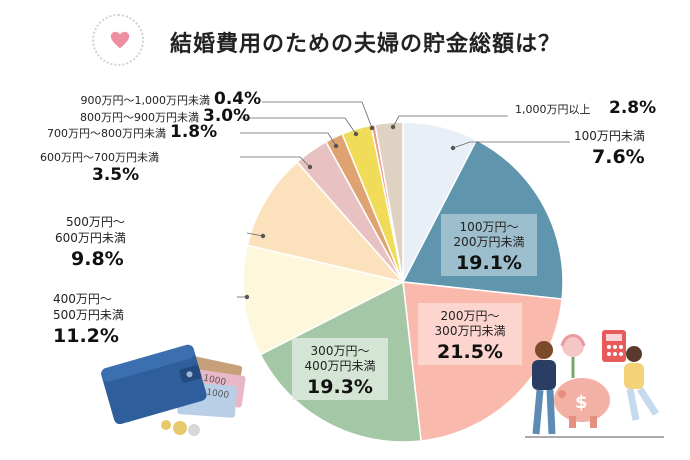  I want to click on slice-value-700-800: 1.8%, so click(193, 132).